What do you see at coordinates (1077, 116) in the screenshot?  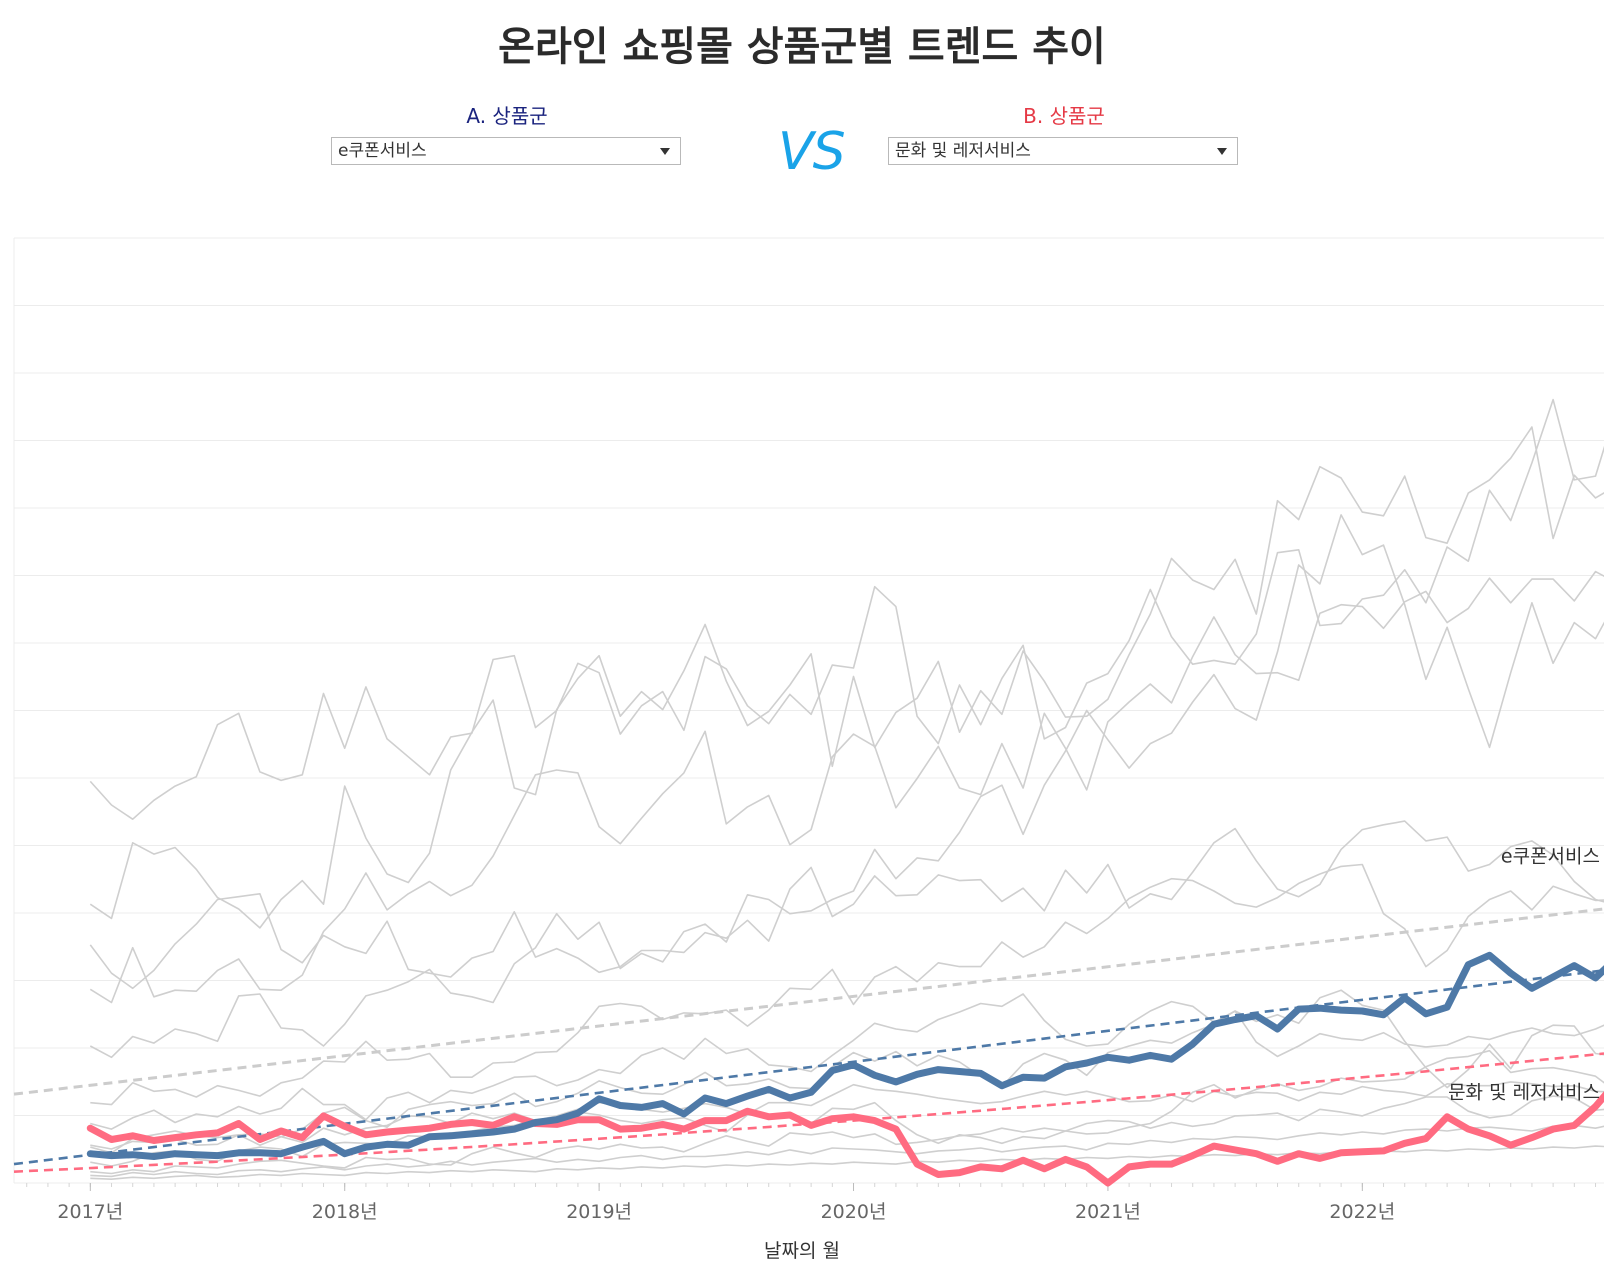 I see `filter-b-text: 상품군` at bounding box center [1077, 116].